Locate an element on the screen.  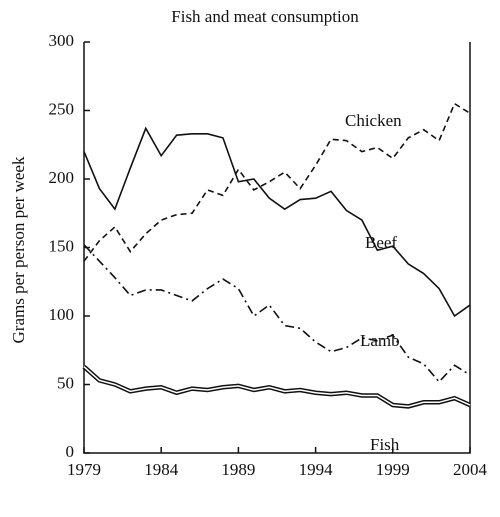
series-label: Beef is located at coordinates (381, 242).